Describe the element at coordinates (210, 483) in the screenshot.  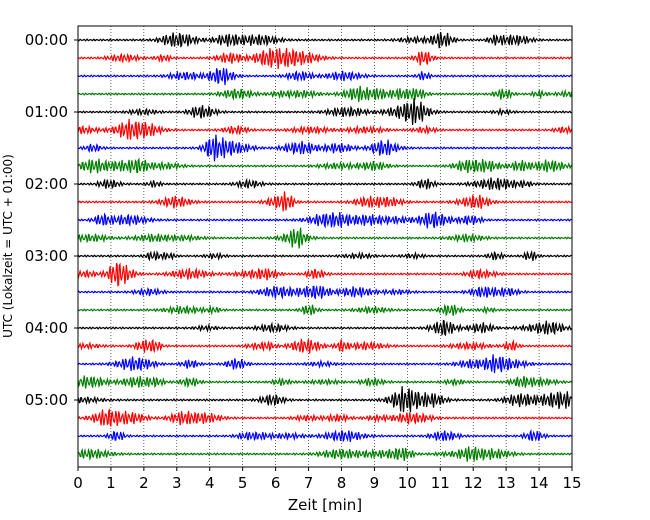
I see `x-tick-label: 4` at that location.